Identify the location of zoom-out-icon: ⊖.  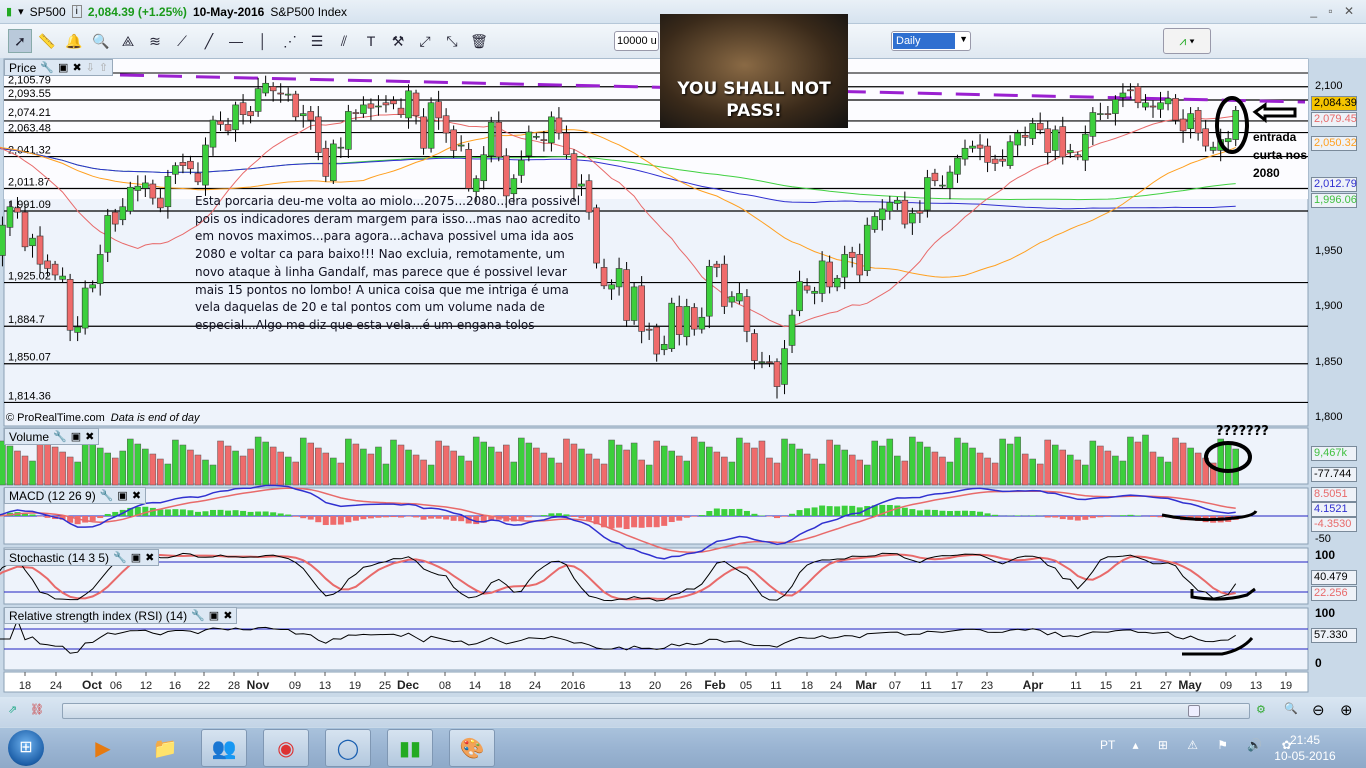
(1318, 710).